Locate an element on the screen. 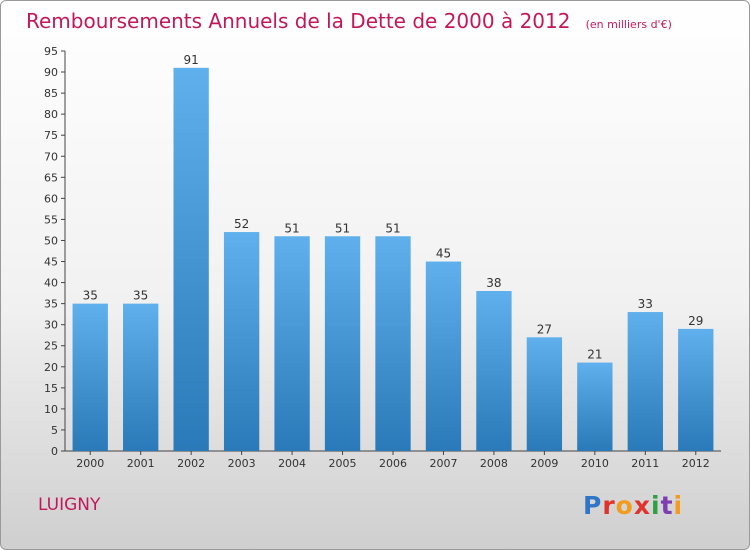 This screenshot has height=550, width=750. x-tick-label: 2003 is located at coordinates (242, 463).